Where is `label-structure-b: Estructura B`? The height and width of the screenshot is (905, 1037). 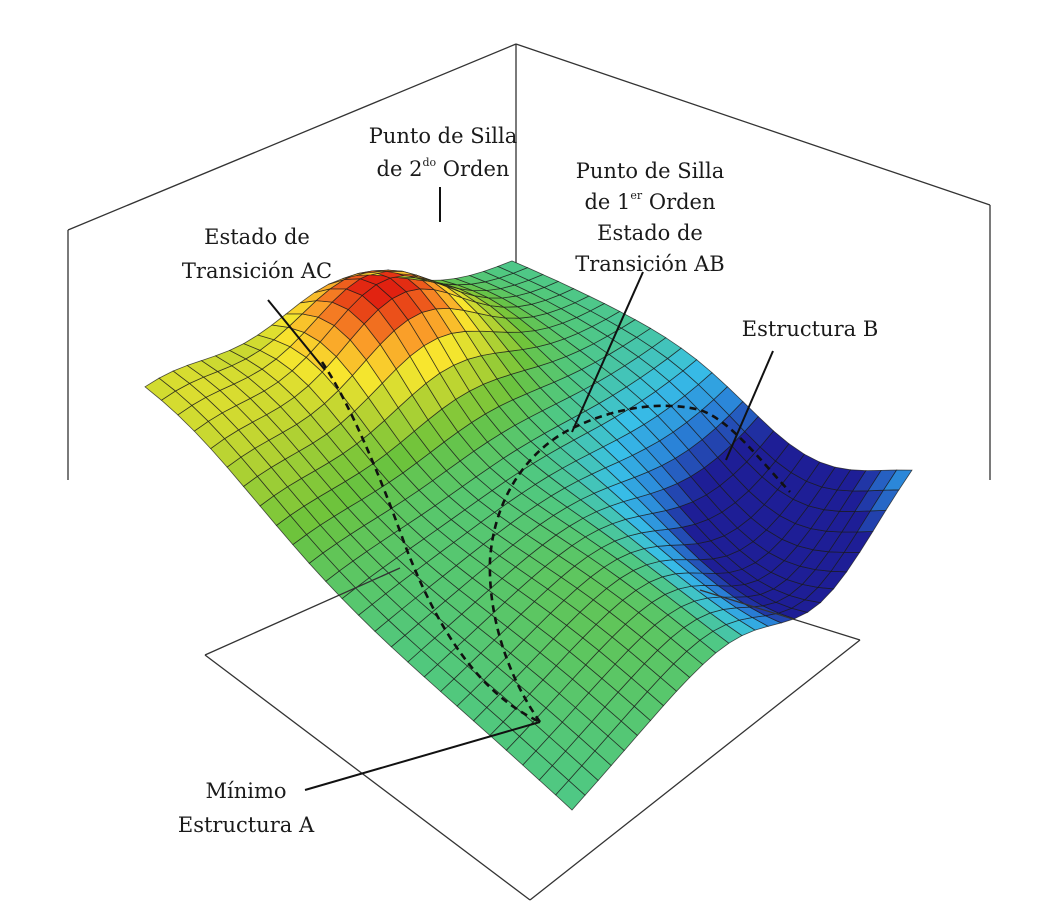 label-structure-b: Estructura B is located at coordinates (810, 329).